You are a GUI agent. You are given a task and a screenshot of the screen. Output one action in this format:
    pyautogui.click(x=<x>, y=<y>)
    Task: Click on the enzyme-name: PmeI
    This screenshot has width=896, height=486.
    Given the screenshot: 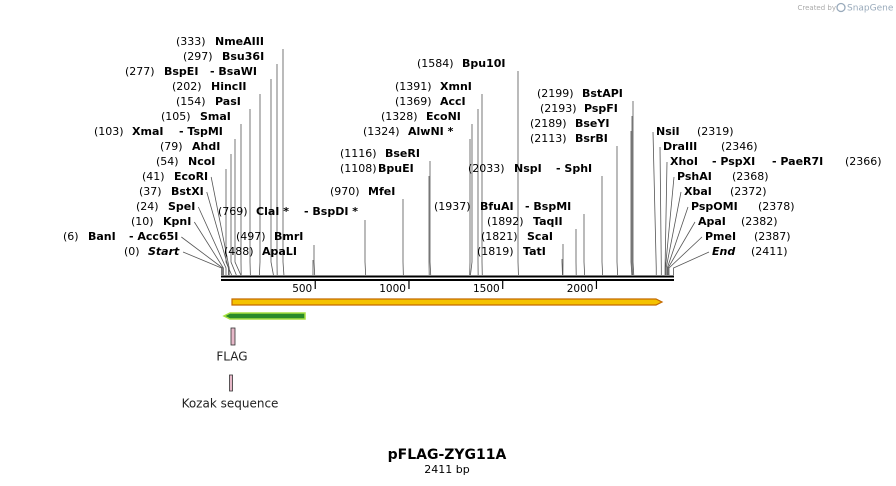 What is the action you would take?
    pyautogui.click(x=720, y=236)
    